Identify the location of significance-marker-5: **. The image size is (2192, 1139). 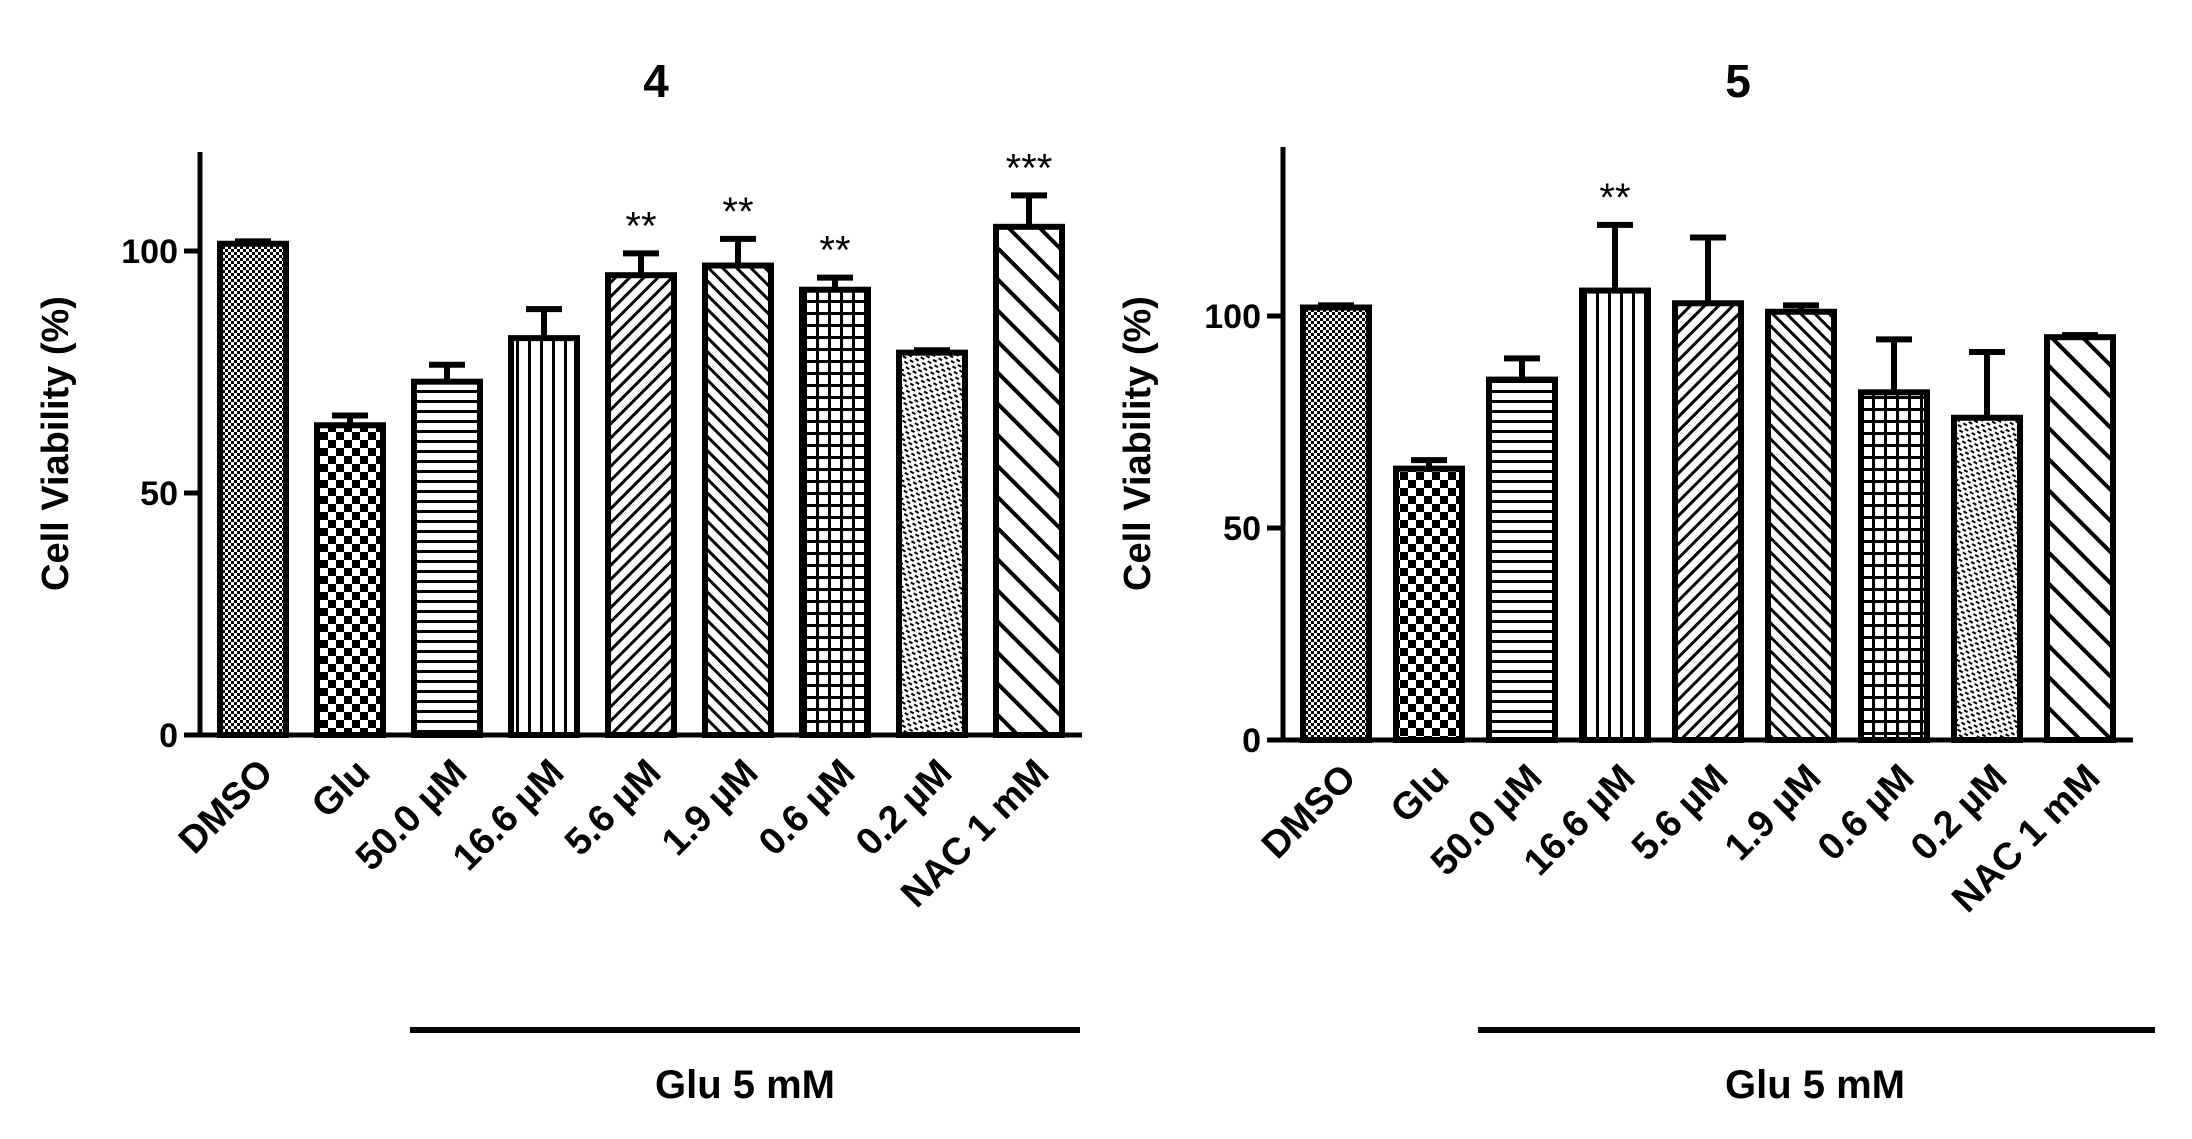
(640, 226).